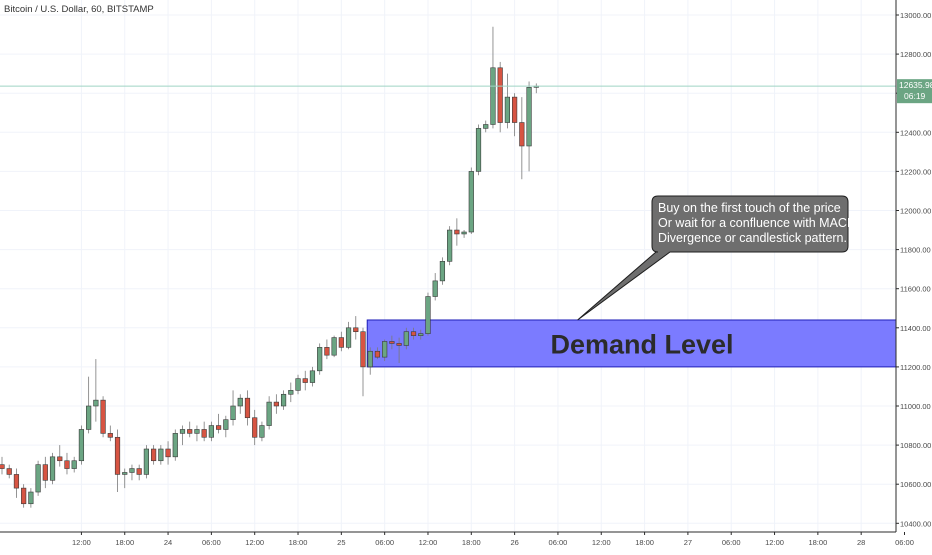  I want to click on price-tag-box, so click(914, 91).